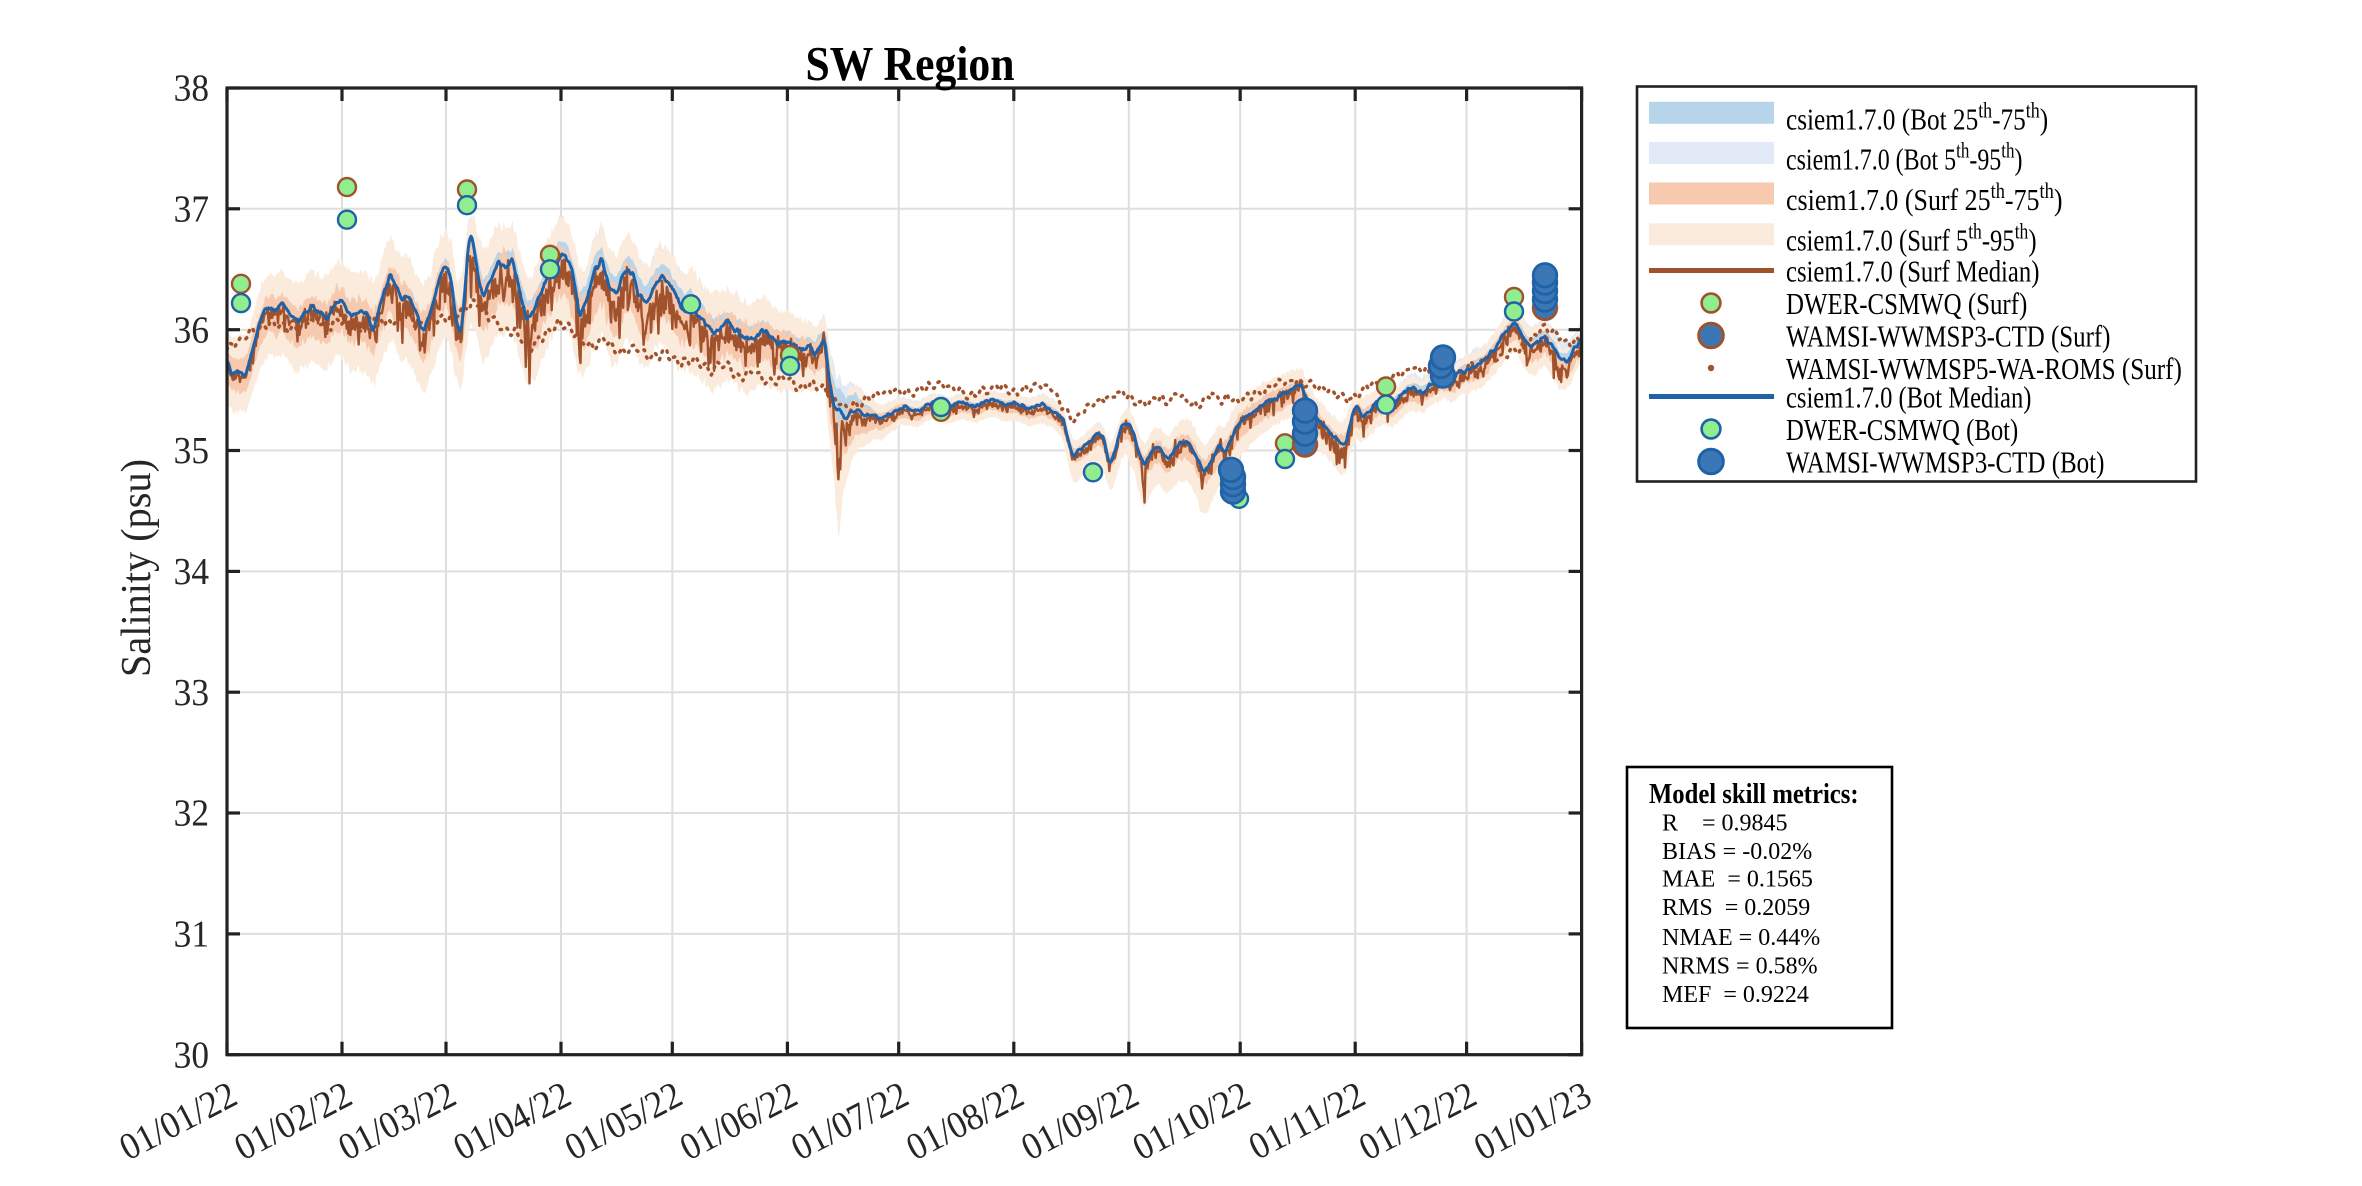 This screenshot has height=1186, width=2362. Describe the element at coordinates (1984, 370) in the screenshot. I see `svg-text: WAMSI-WWMSP5-WA-ROMS (Surf)` at that location.